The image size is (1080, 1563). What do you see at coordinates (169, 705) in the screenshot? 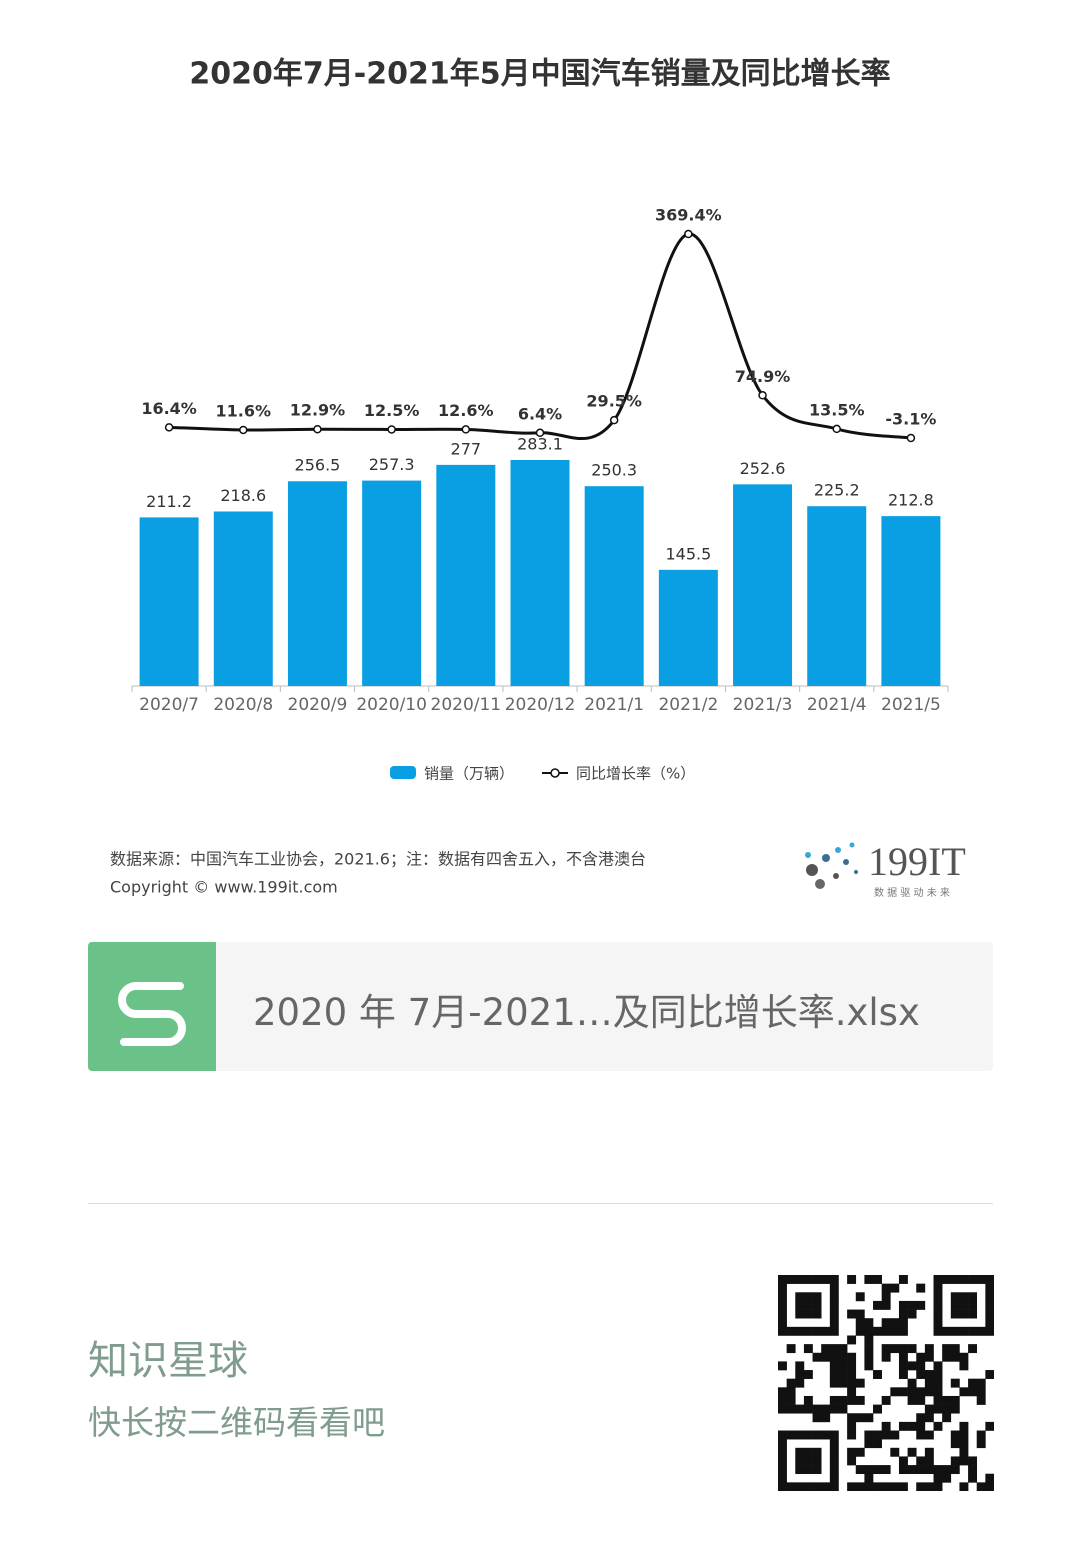
I see `x-tick-label: 2020/7` at bounding box center [169, 705].